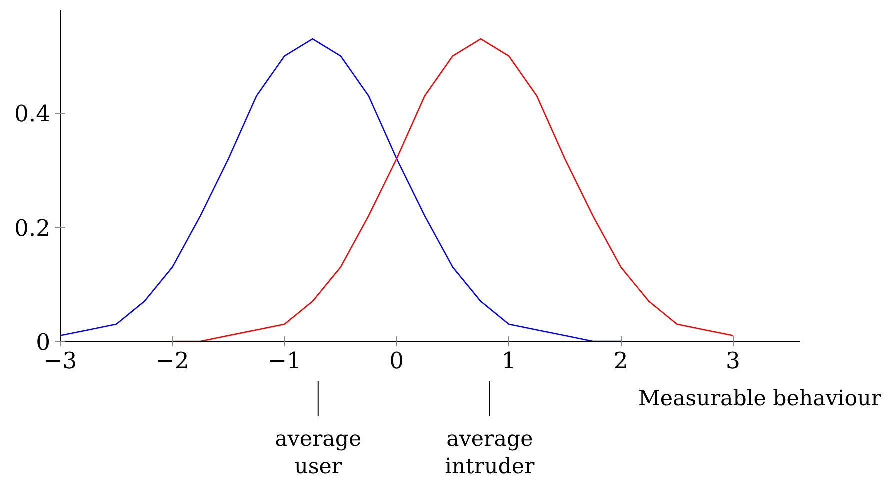 This screenshot has height=484, width=886. What do you see at coordinates (285, 361) in the screenshot?
I see `x-tick-label: −1` at bounding box center [285, 361].